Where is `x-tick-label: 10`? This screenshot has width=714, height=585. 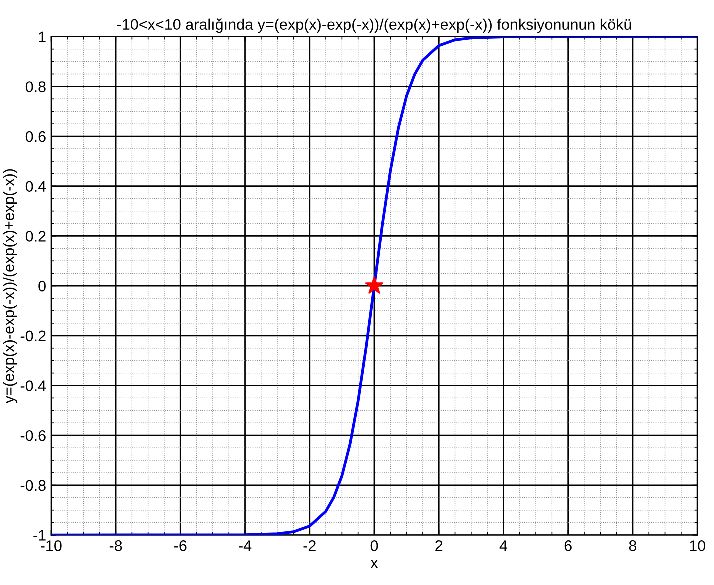 x-tick-label: 10 is located at coordinates (698, 546).